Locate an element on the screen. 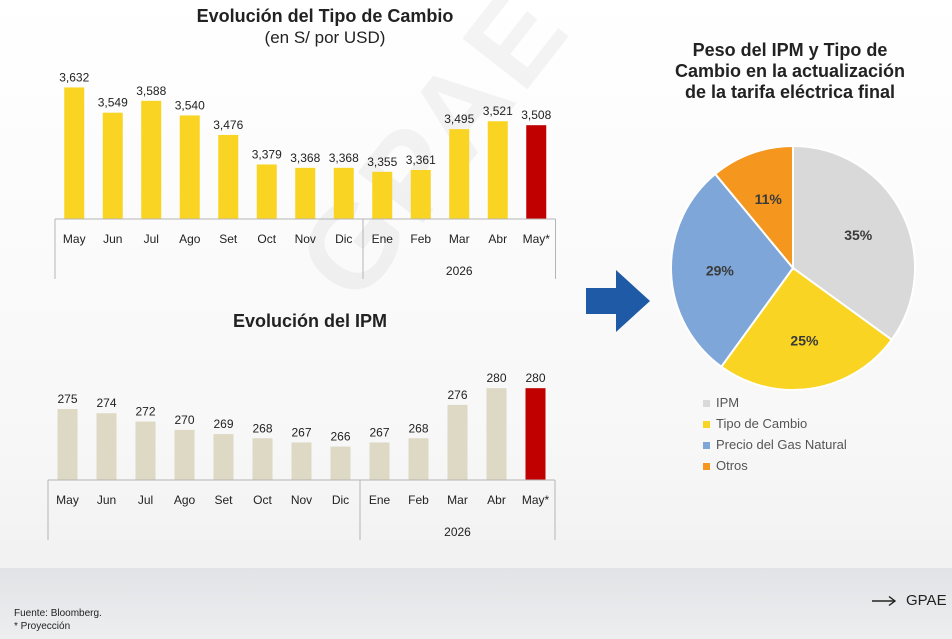 The height and width of the screenshot is (639, 952). bar-value-label: 3,361 is located at coordinates (421, 160).